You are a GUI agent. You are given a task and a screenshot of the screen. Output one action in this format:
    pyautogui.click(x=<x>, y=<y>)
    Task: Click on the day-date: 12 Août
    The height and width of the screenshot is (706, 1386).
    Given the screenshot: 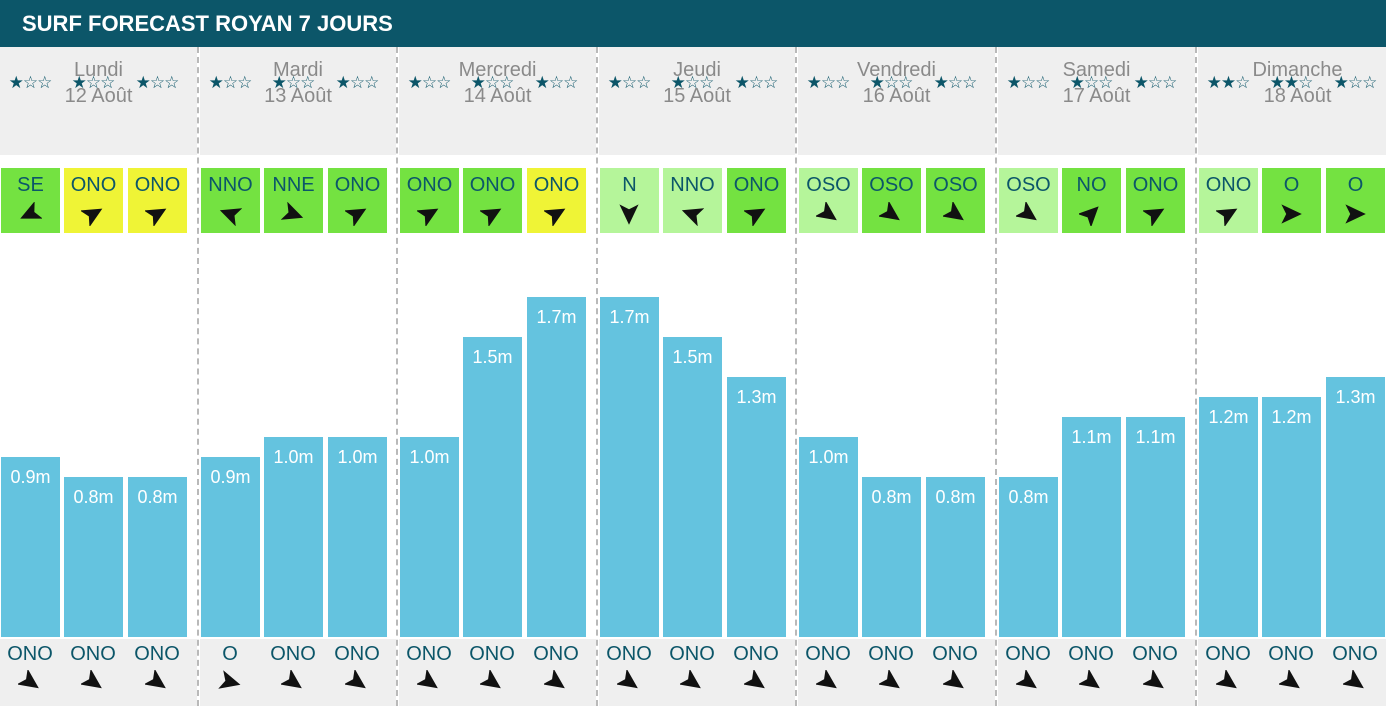 What is the action you would take?
    pyautogui.click(x=98, y=96)
    